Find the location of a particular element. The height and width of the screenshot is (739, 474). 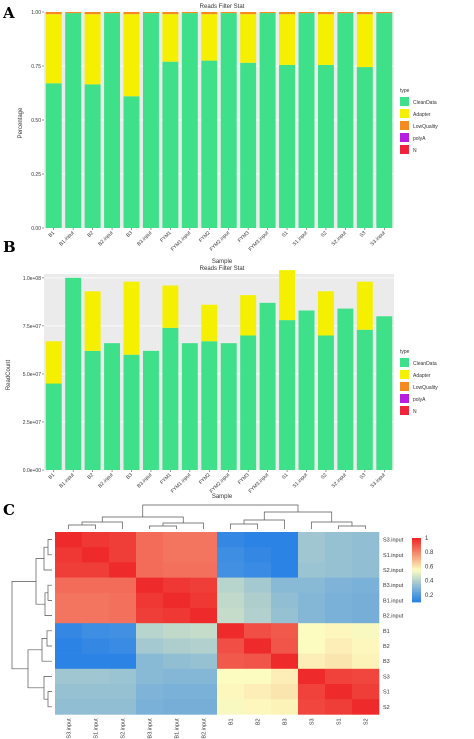

heatmap-row-label: S2 is located at coordinates (386, 708).